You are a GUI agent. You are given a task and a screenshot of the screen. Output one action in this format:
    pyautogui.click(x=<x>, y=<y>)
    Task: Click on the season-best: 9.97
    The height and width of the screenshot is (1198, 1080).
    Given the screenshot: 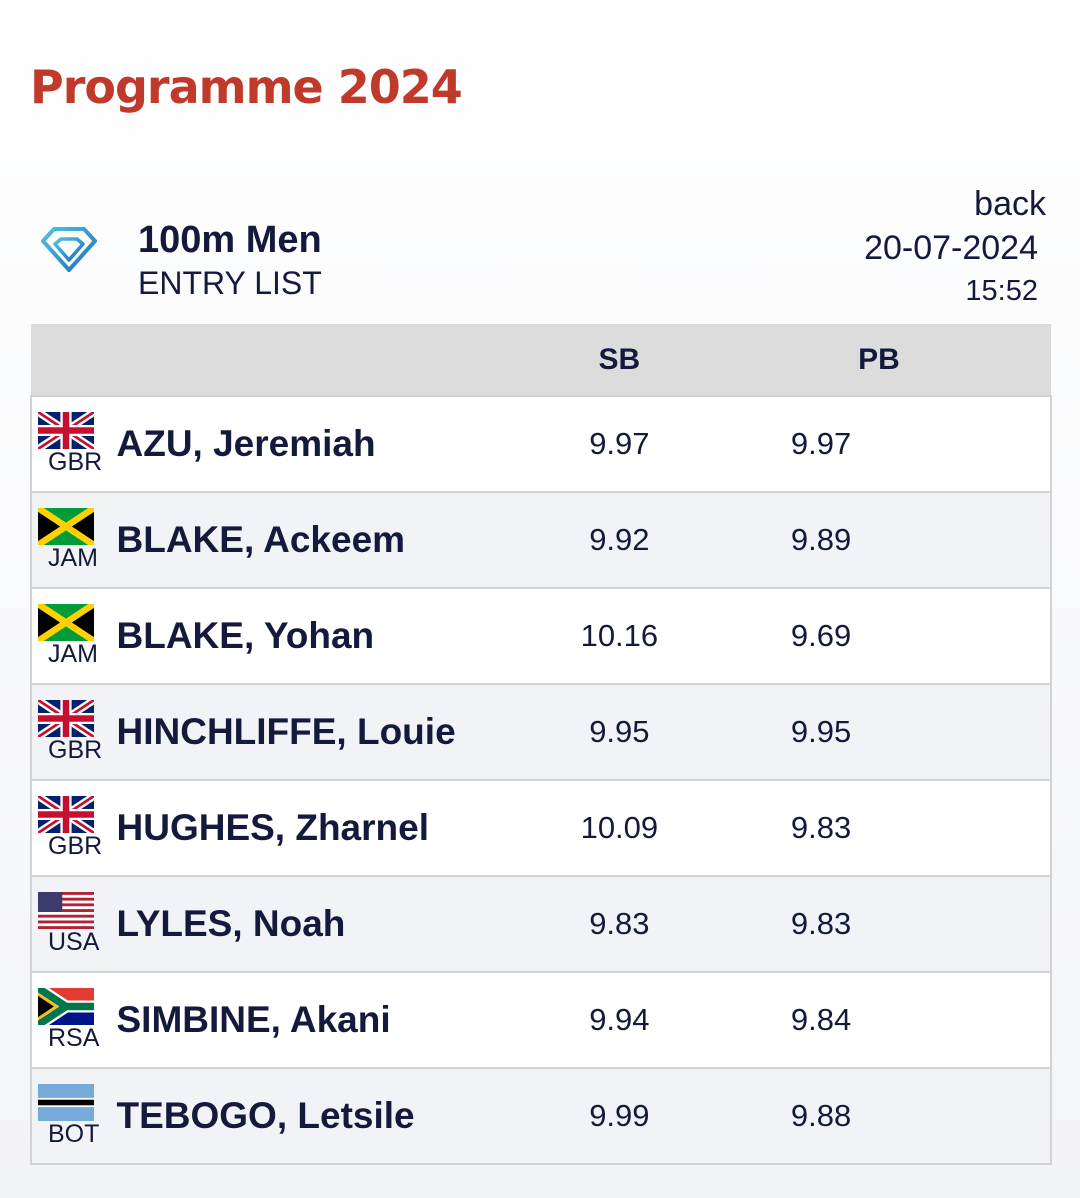 What is the action you would take?
    pyautogui.click(x=619, y=444)
    